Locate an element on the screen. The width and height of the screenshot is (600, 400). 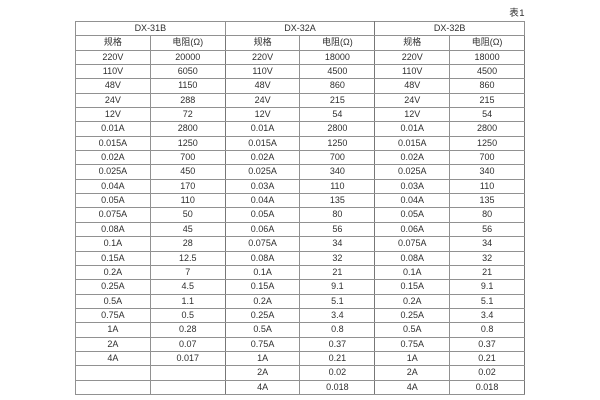
resistance-cell: 50 is located at coordinates (187, 215).